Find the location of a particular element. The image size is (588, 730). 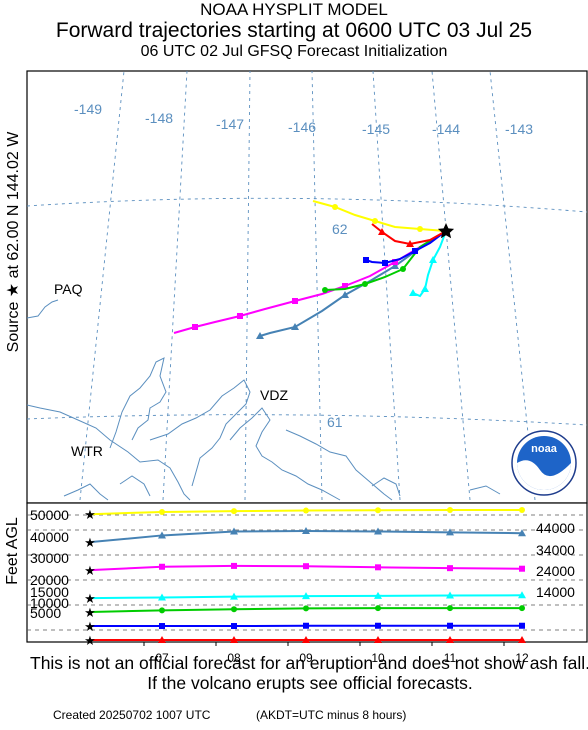

noaa-logo-text: noaa is located at coordinates (544, 449).